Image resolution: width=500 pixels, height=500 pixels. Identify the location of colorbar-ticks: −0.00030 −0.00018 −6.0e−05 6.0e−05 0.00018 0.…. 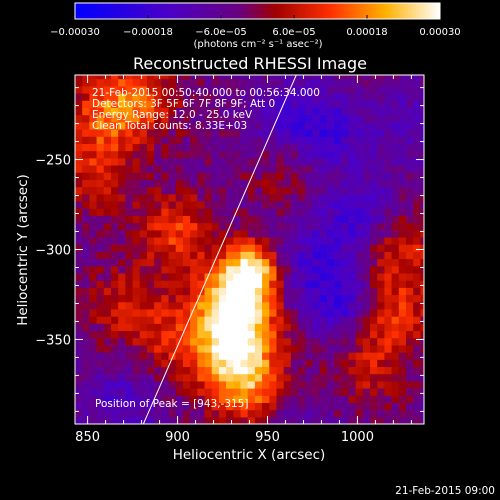
(255, 20).